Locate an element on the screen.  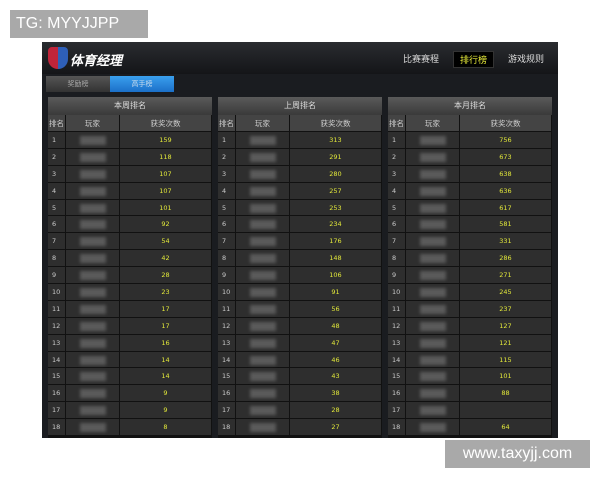
table-row: 3 280 is located at coordinates (300, 174).